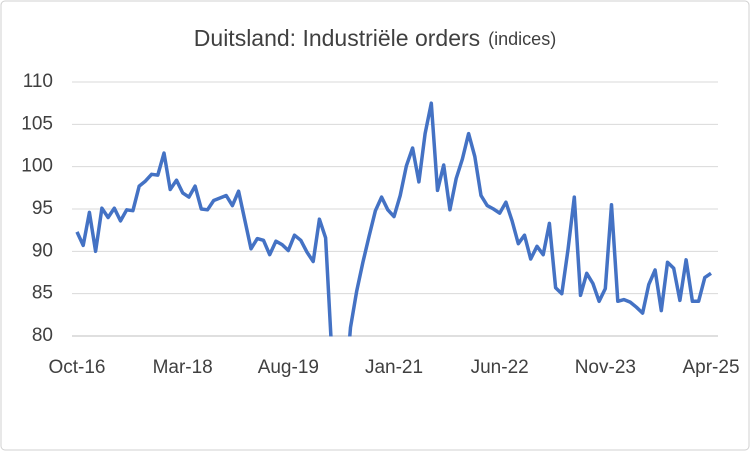 This screenshot has height=452, width=751. I want to click on x-tick-label: Jan-21, so click(394, 367).